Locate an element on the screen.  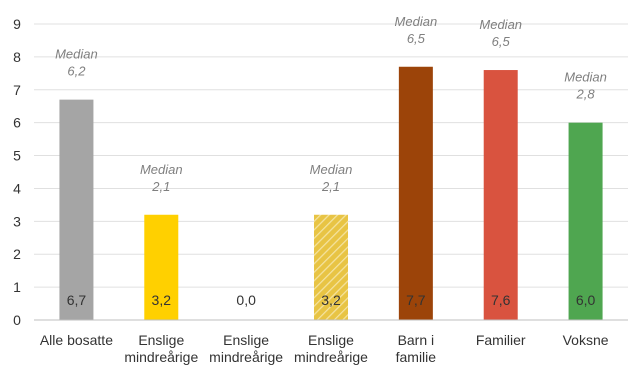
y-tick-label: 0 is located at coordinates (17, 320).